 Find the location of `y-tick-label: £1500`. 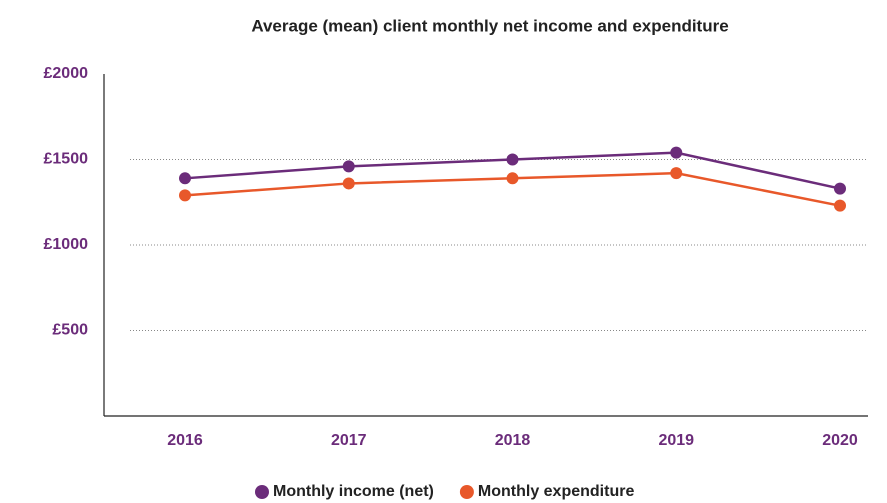

y-tick-label: £1500 is located at coordinates (66, 159).